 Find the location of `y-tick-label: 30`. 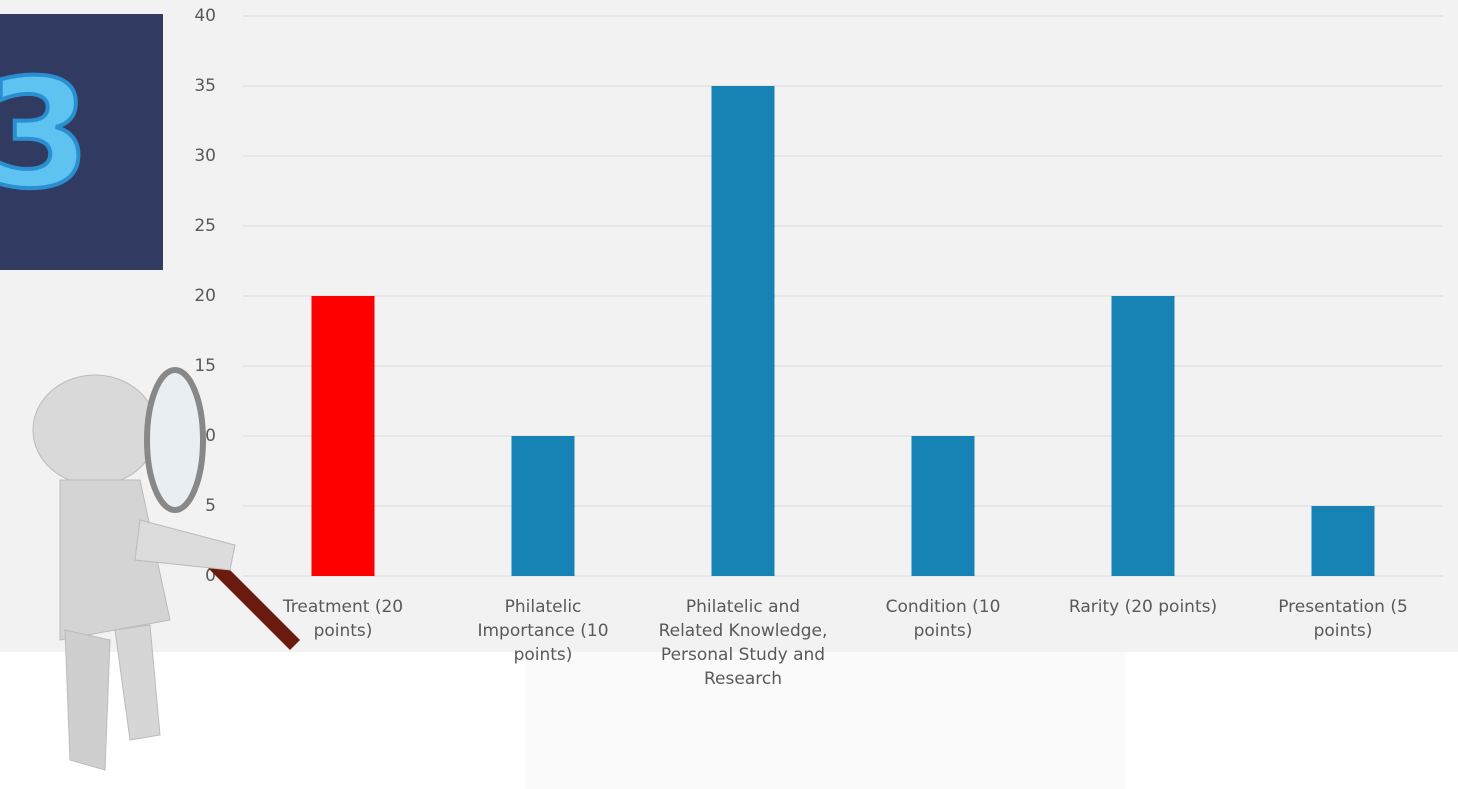

y-tick-label: 30 is located at coordinates (205, 156).